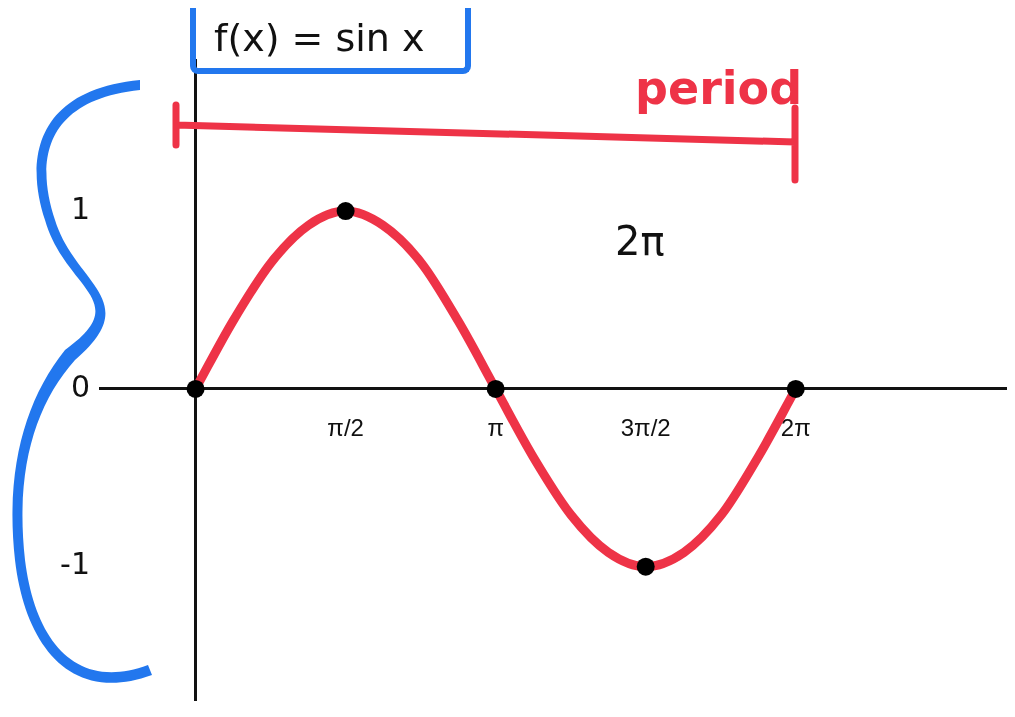  I want to click on x-tick-label: 2π, so click(795, 427).